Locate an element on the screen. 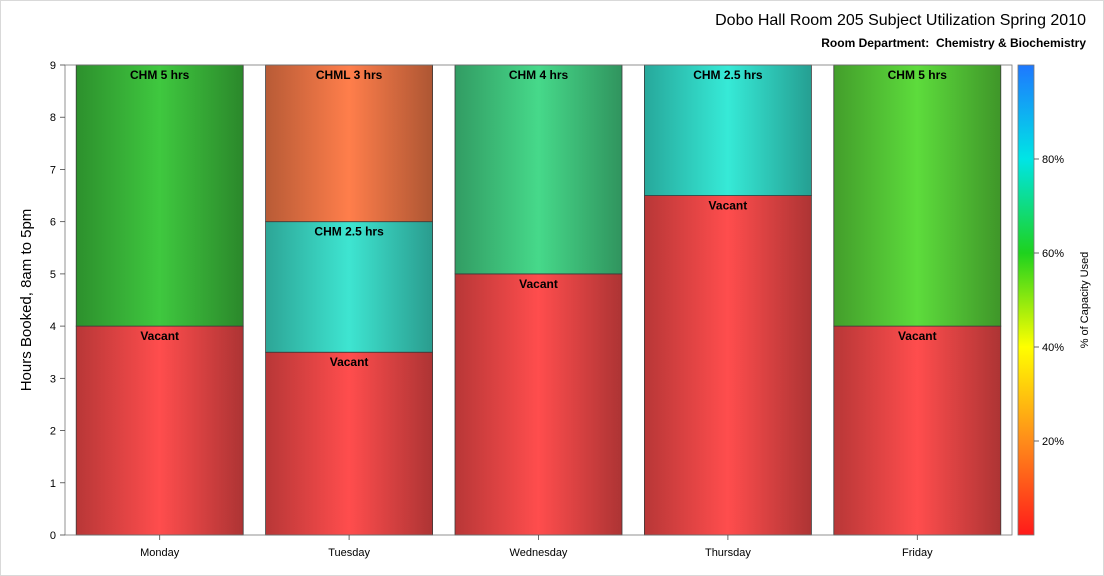  y-tick-label: 4 is located at coordinates (53, 327).